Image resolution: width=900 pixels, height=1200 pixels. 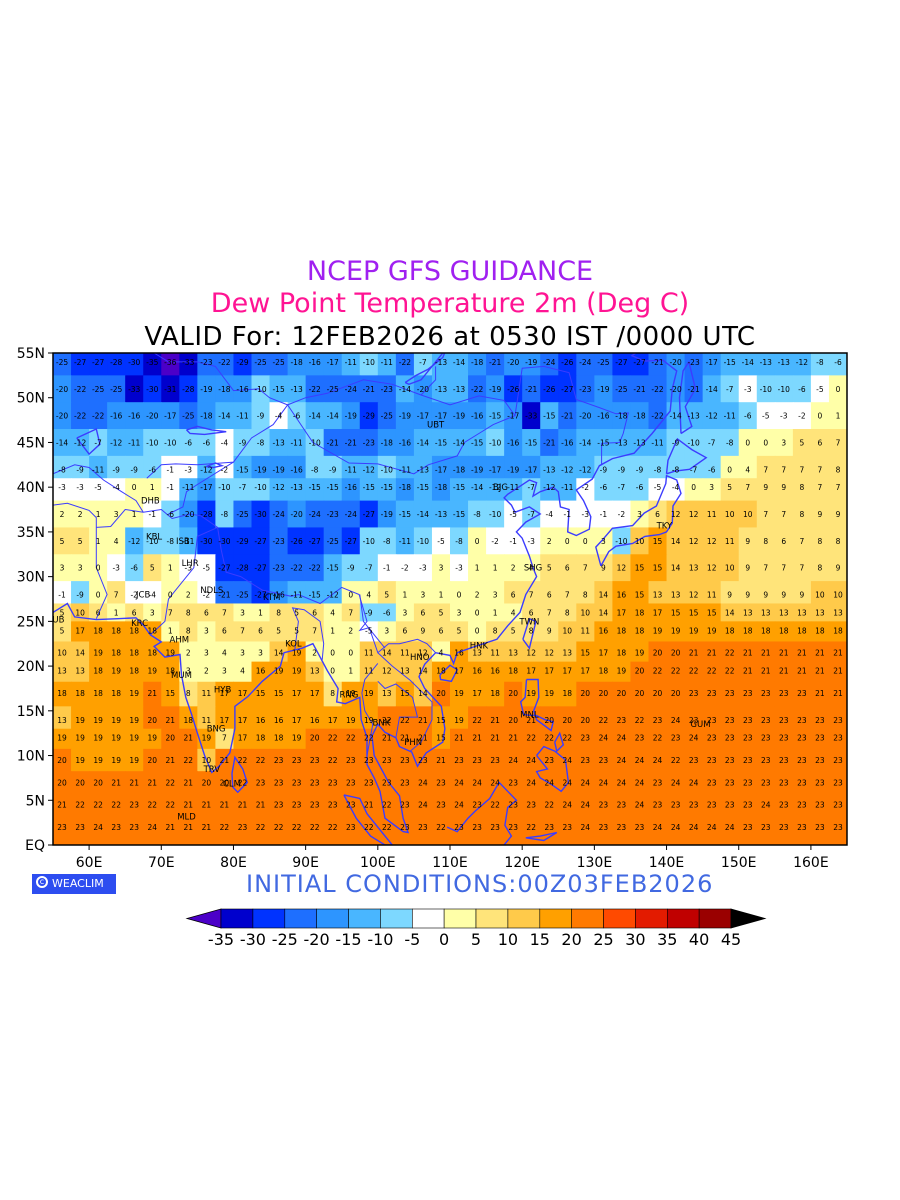 I want to click on grid-value: -5, so click(x=658, y=487).